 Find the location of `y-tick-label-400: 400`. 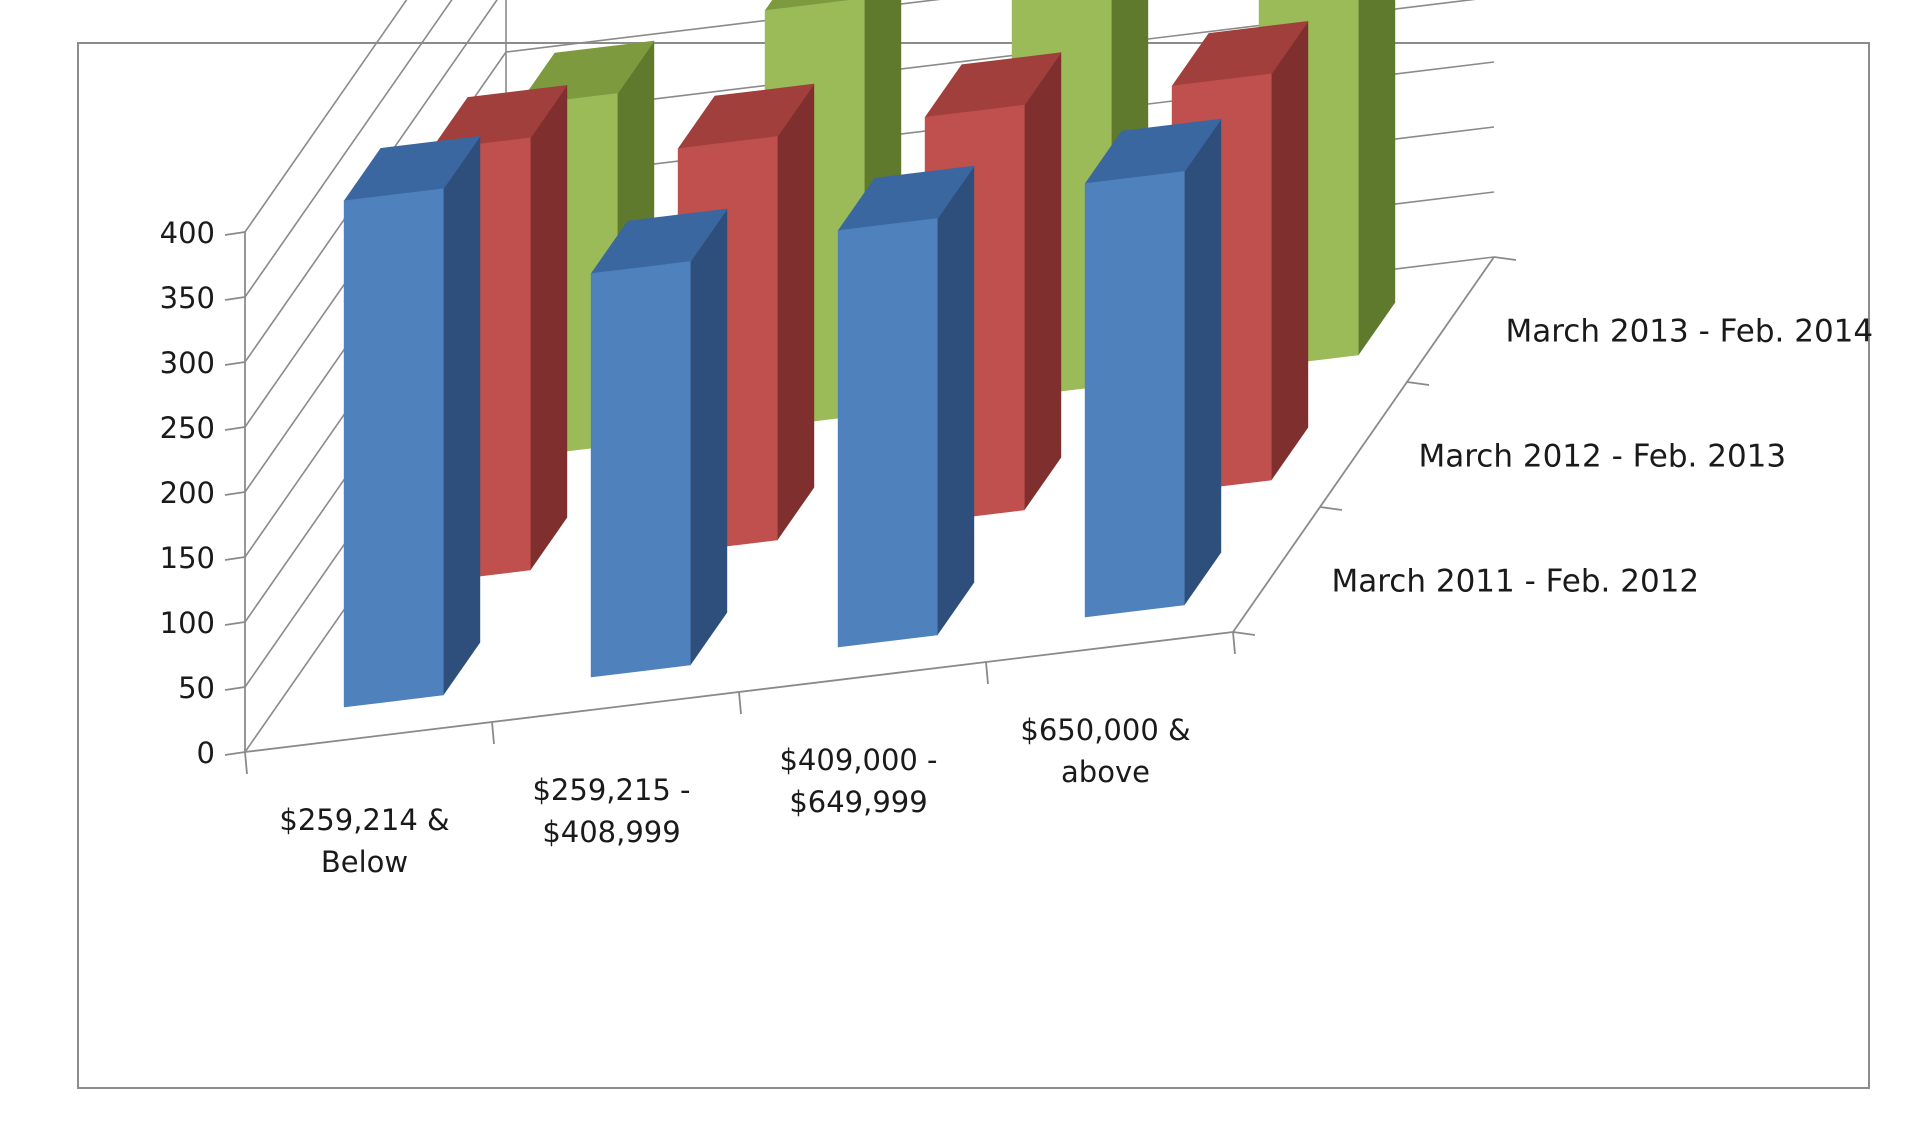

y-tick-label-400: 400 is located at coordinates (187, 233).